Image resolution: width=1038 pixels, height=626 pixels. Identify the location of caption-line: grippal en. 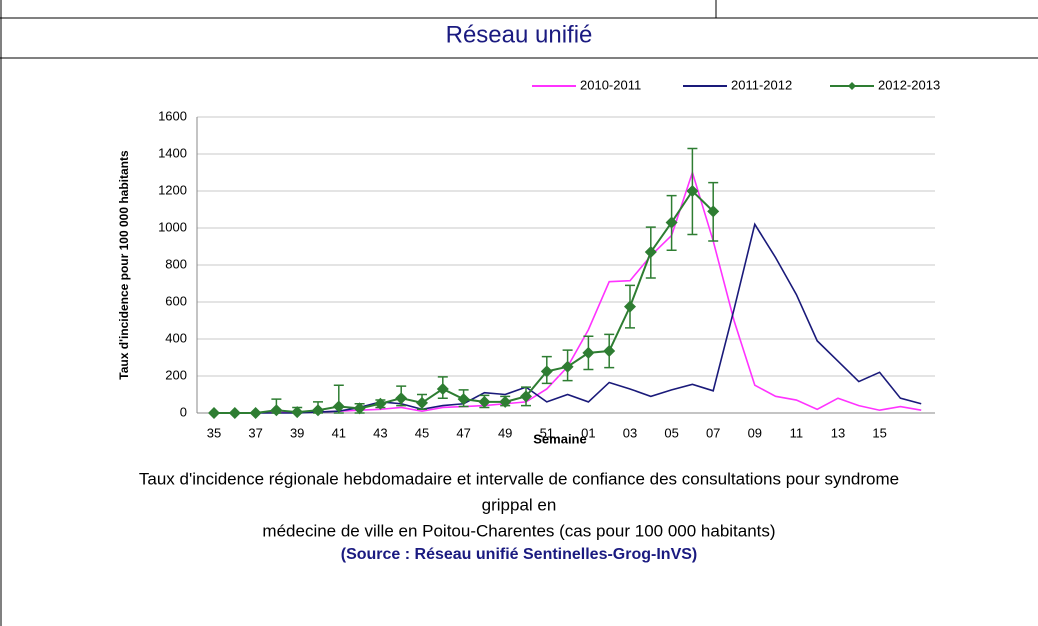
(519, 504).